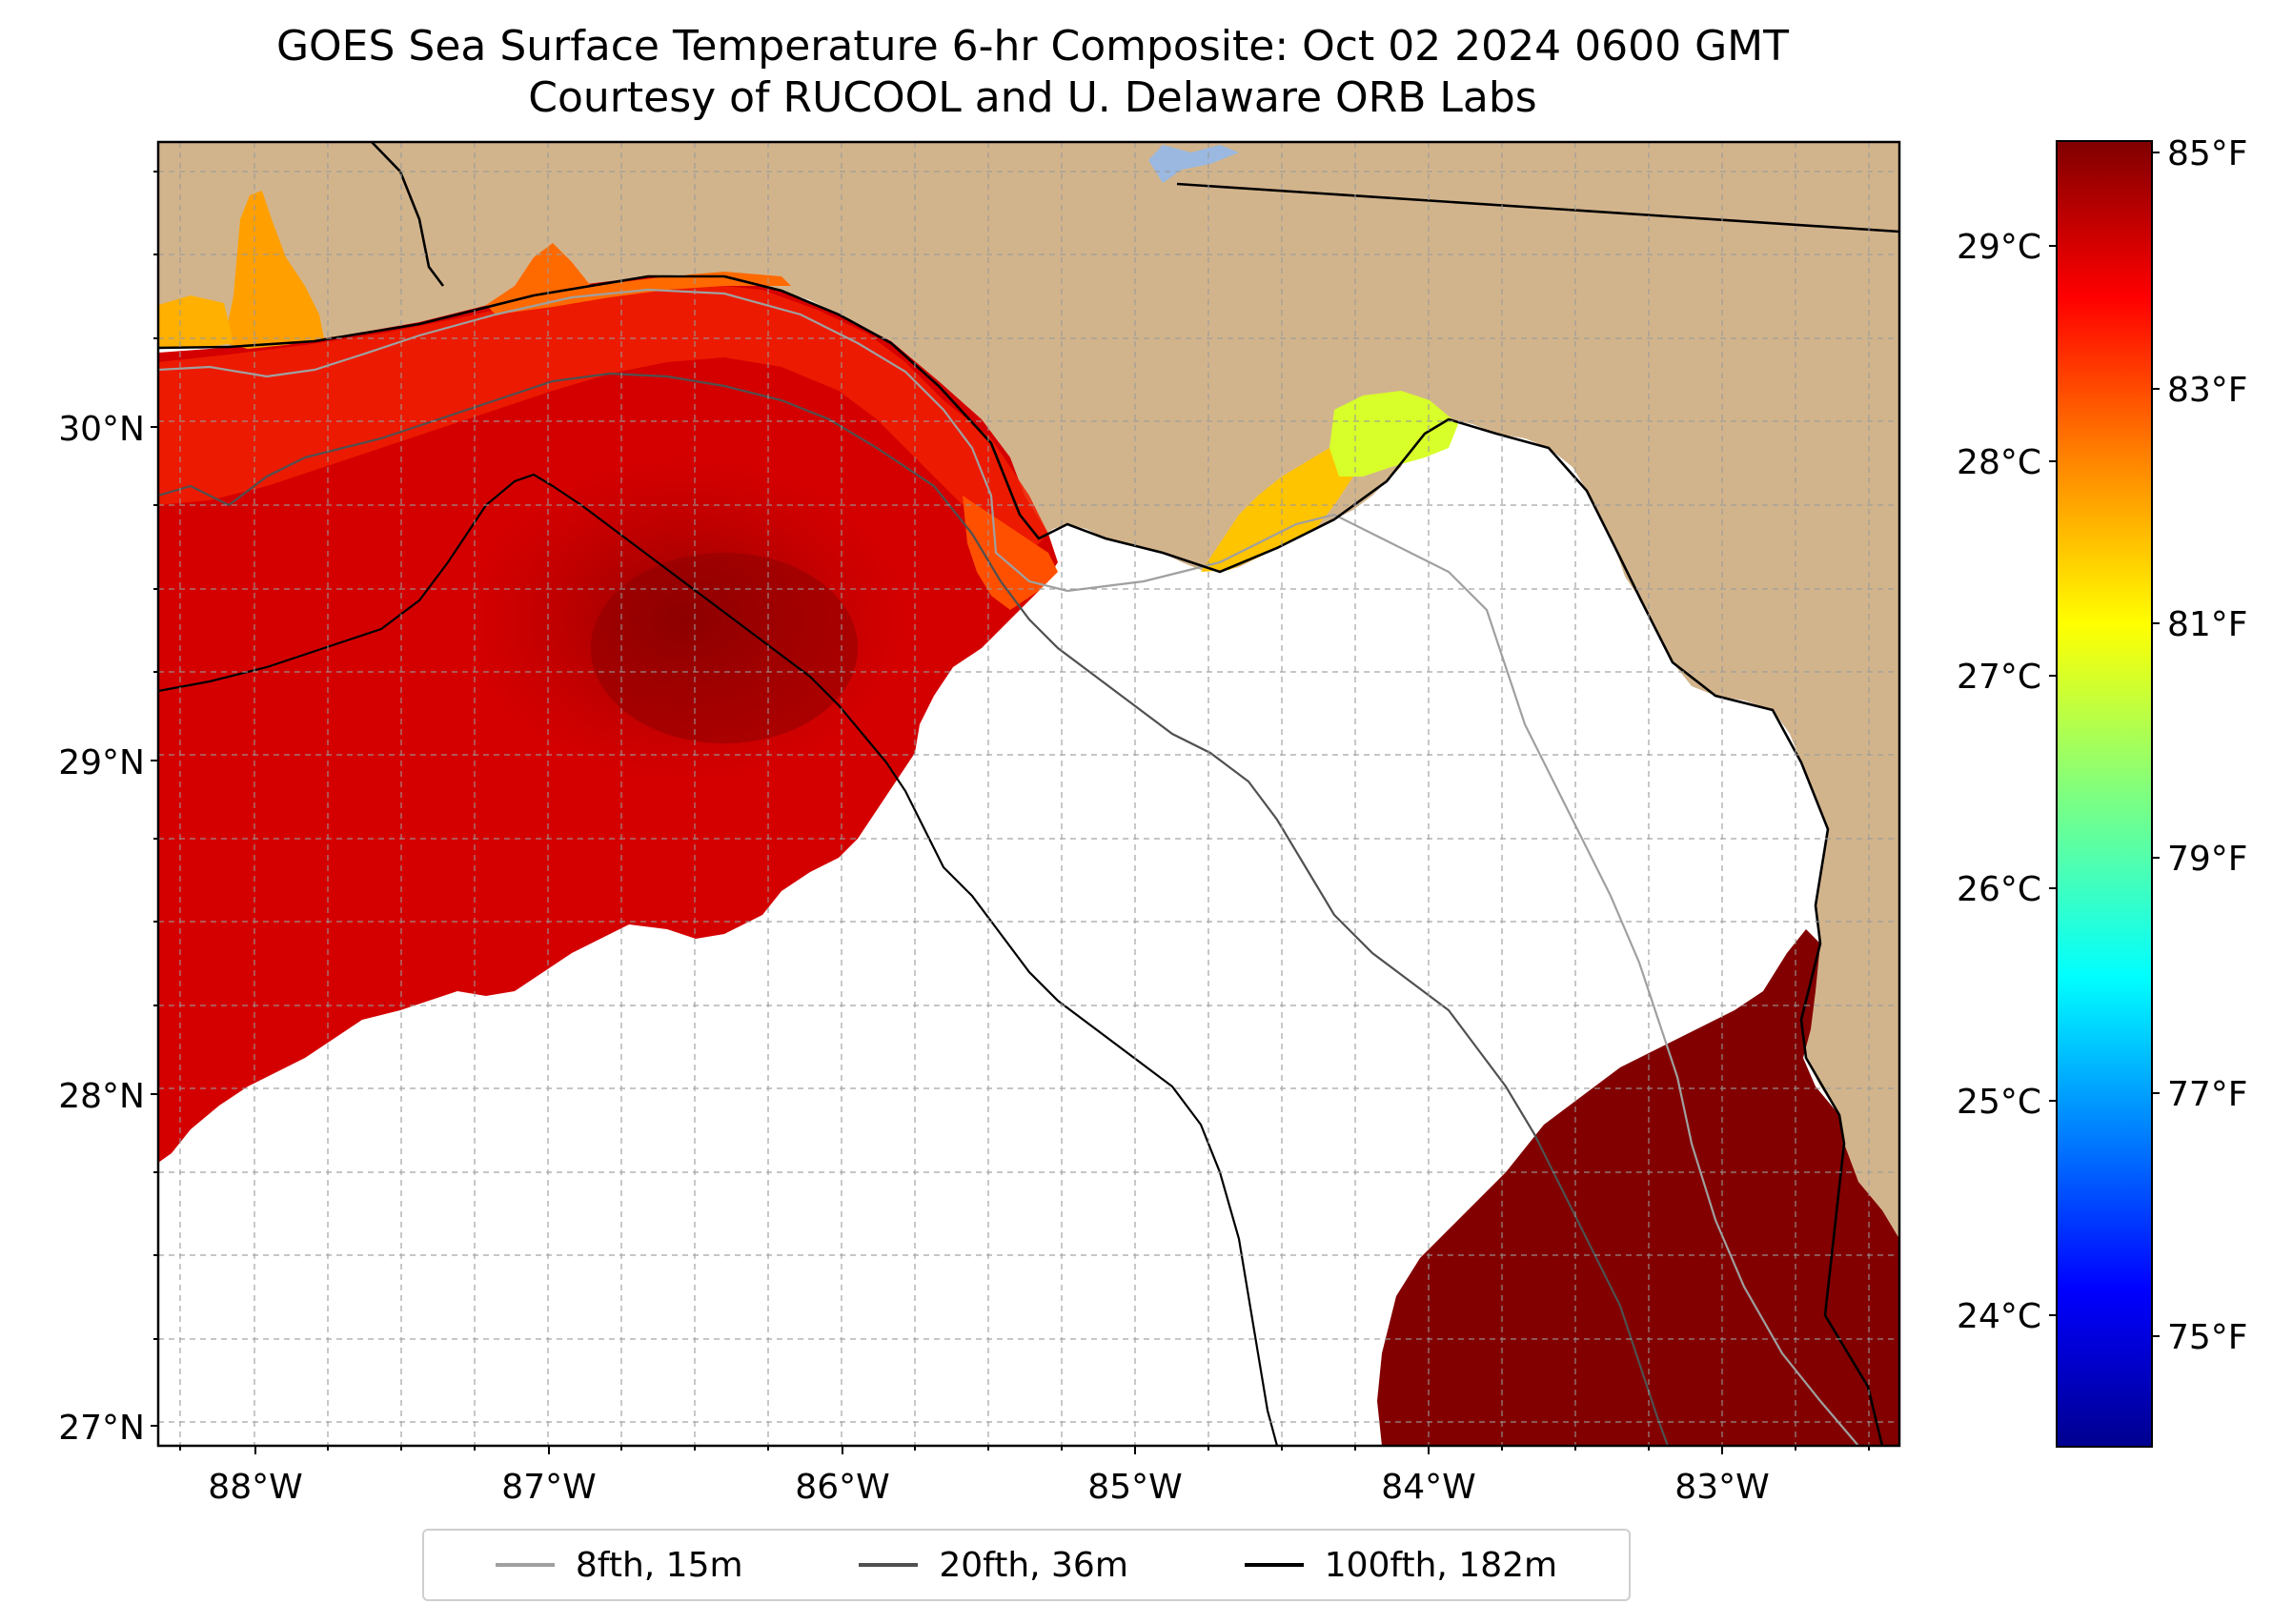  Describe the element at coordinates (1274, 1565) in the screenshot. I see `legend-swatch-100fth` at that location.